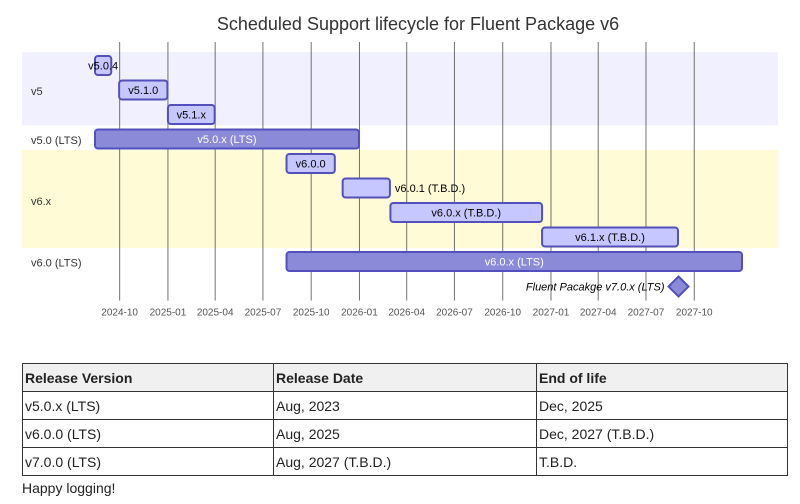  I want to click on x-tick-label: 2027-10, so click(694, 313).